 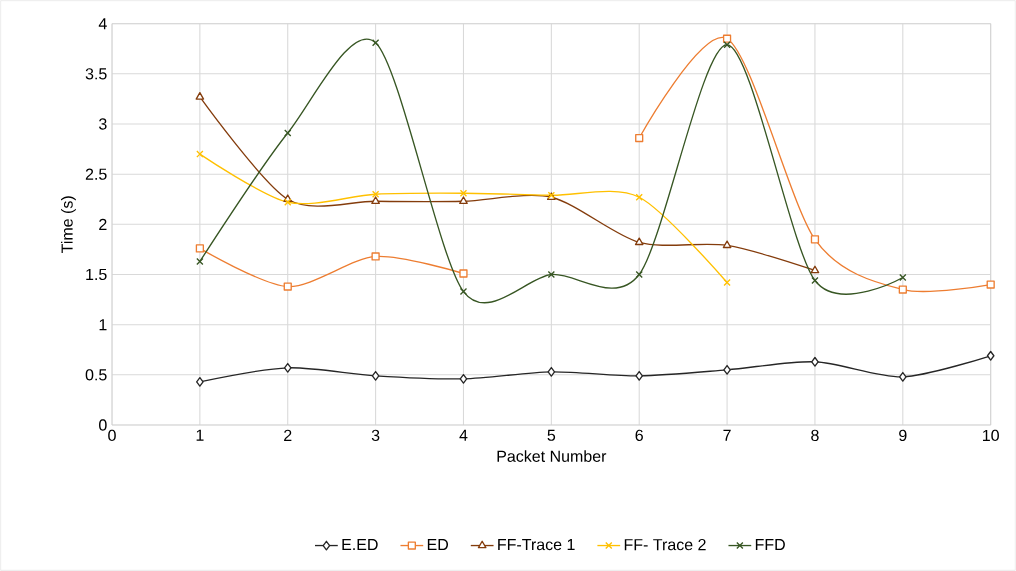 I want to click on x-tick-label: 0, so click(x=112, y=435).